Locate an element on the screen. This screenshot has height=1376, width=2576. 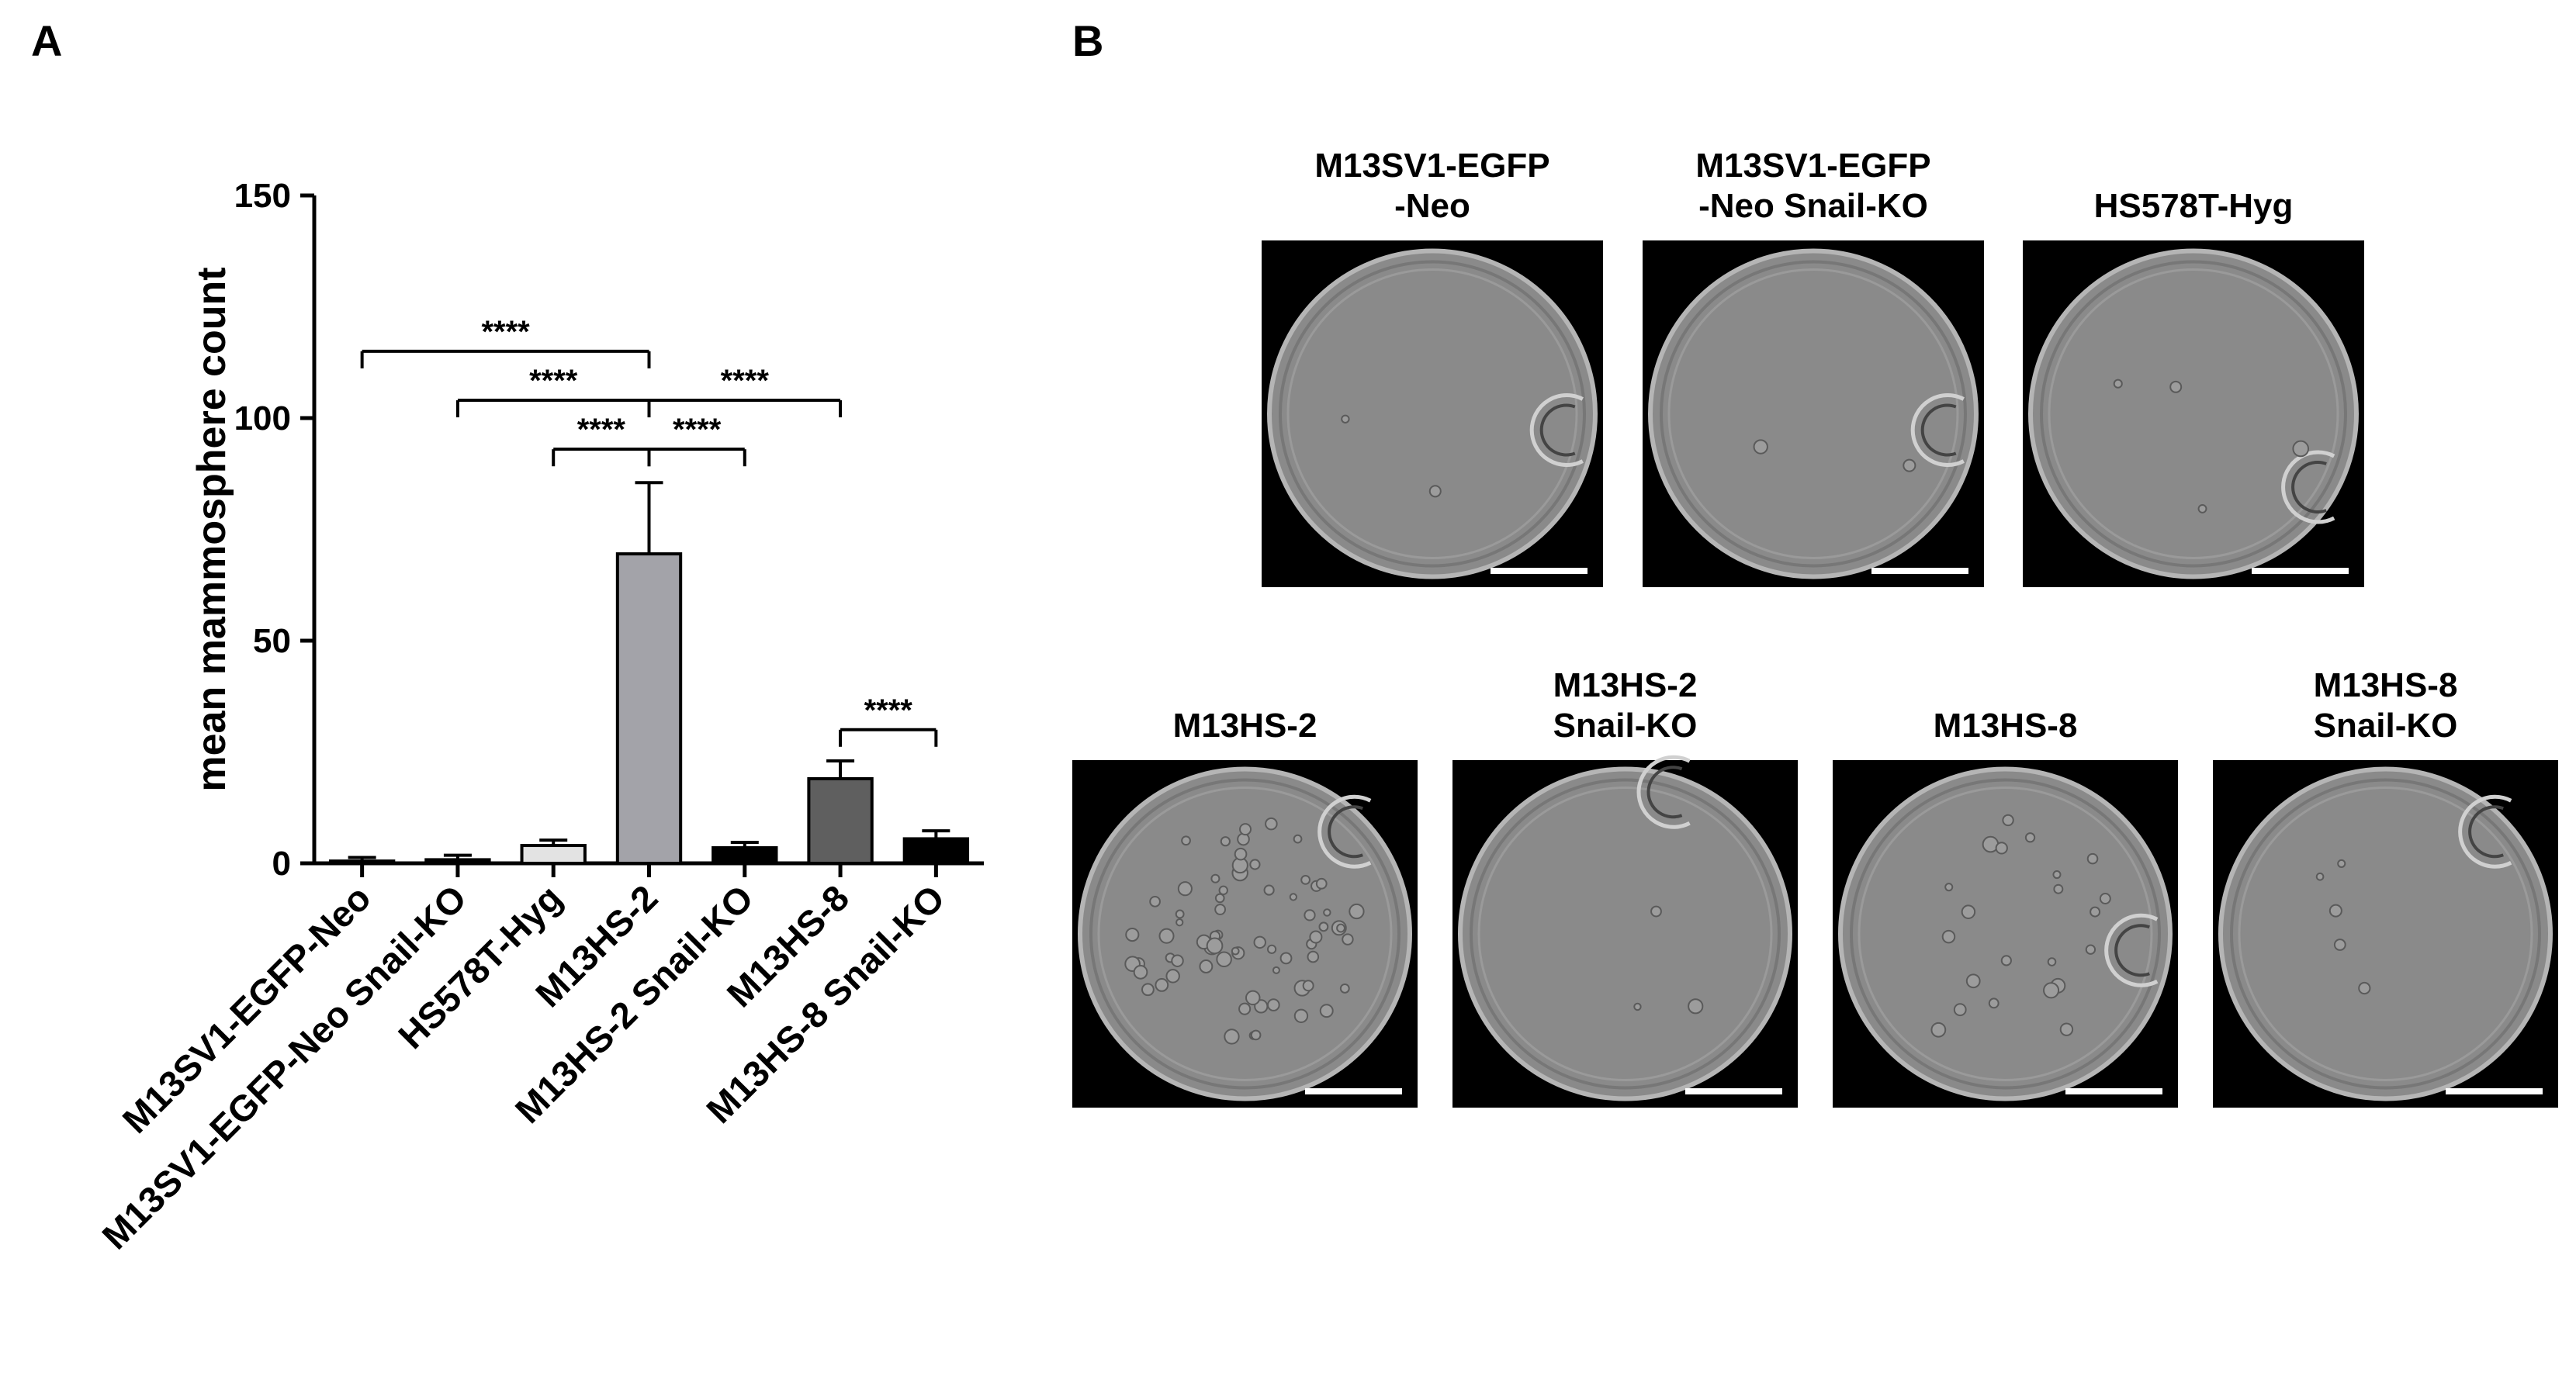
micrograph: M13SV1-EGFP-Neo is located at coordinates (1432, 367).